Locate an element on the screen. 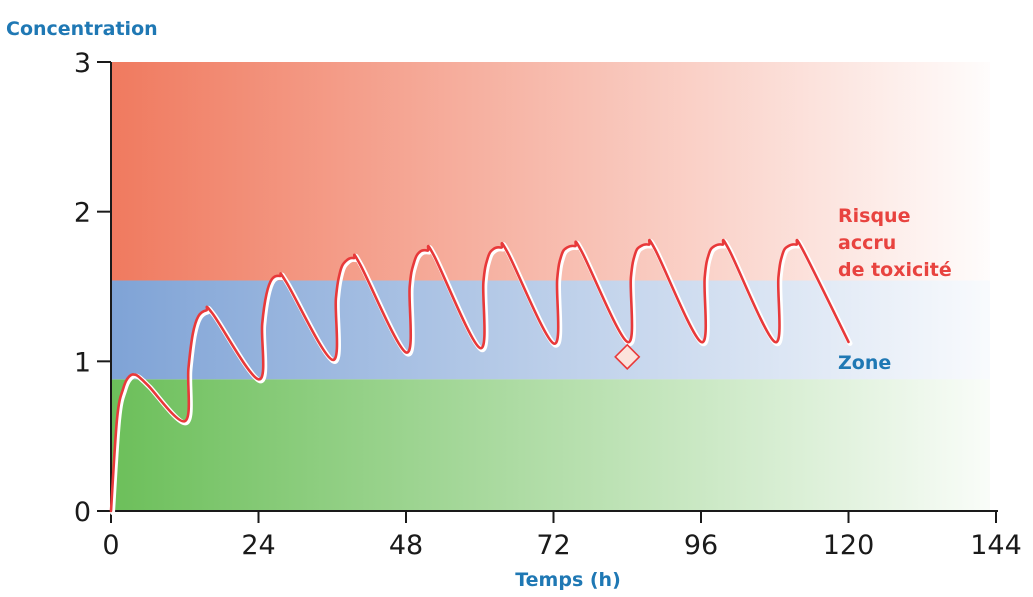  toxicity-label-line-1: Risque is located at coordinates (874, 216).